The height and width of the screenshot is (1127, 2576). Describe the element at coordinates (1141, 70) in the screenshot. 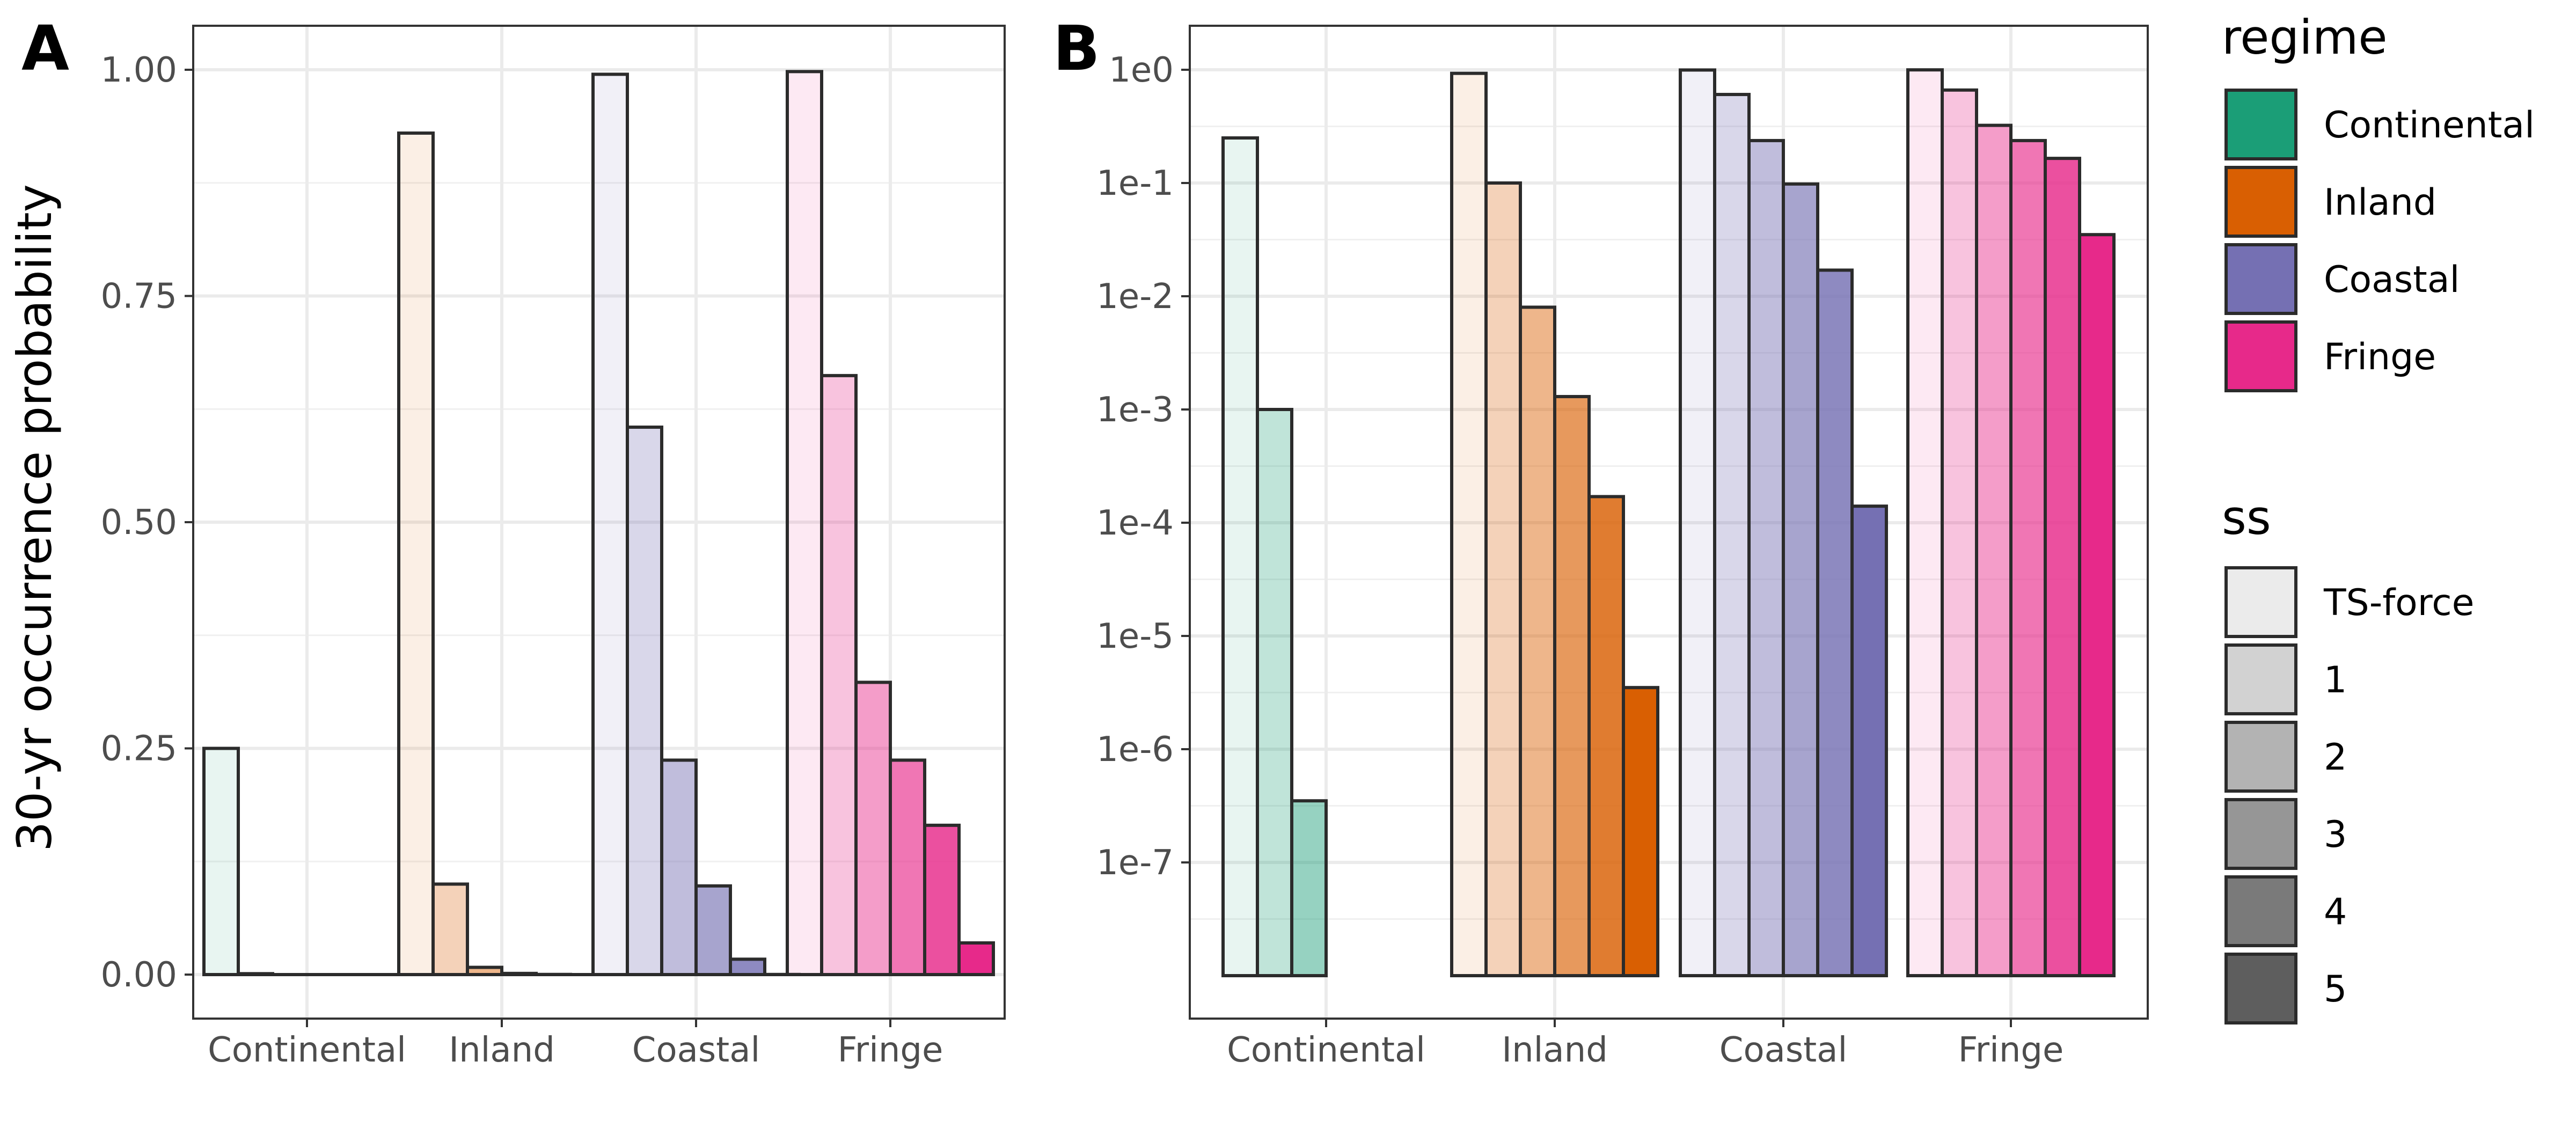

I see `panel-b-y-tick-label: 1e0` at that location.